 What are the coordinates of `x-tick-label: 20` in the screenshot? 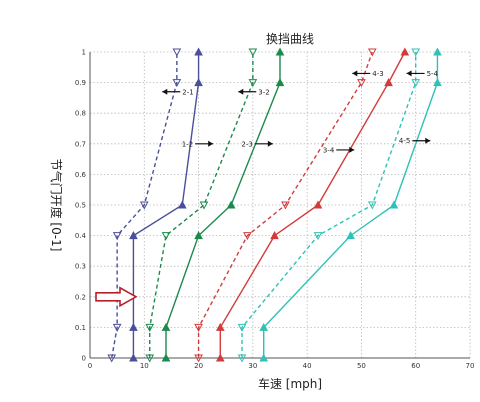 It's located at (198, 366).